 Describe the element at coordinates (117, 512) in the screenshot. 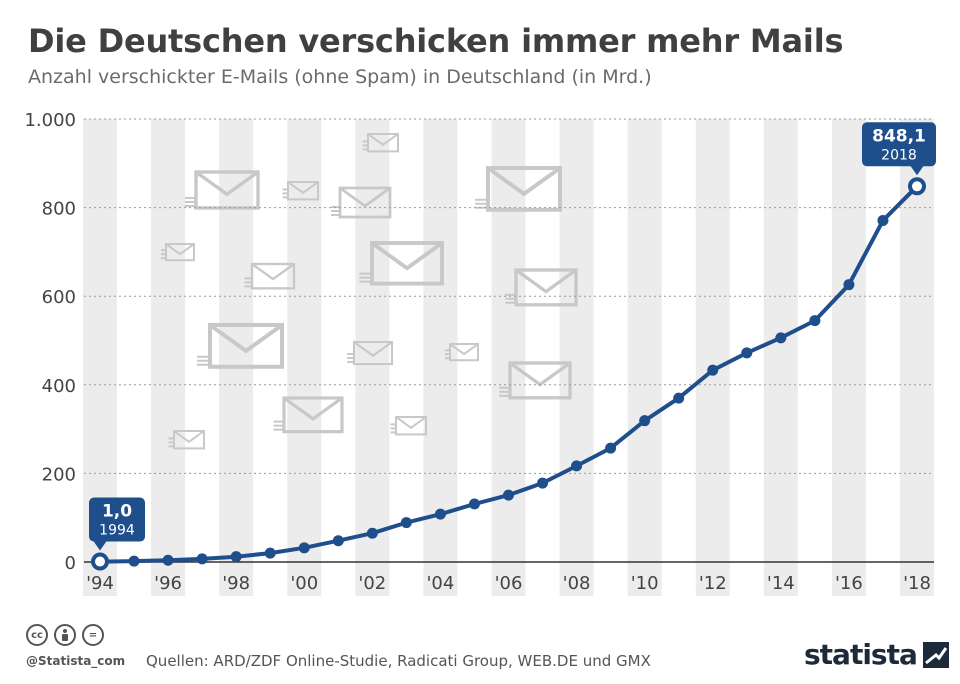

I see `callout-value: 1,0` at that location.